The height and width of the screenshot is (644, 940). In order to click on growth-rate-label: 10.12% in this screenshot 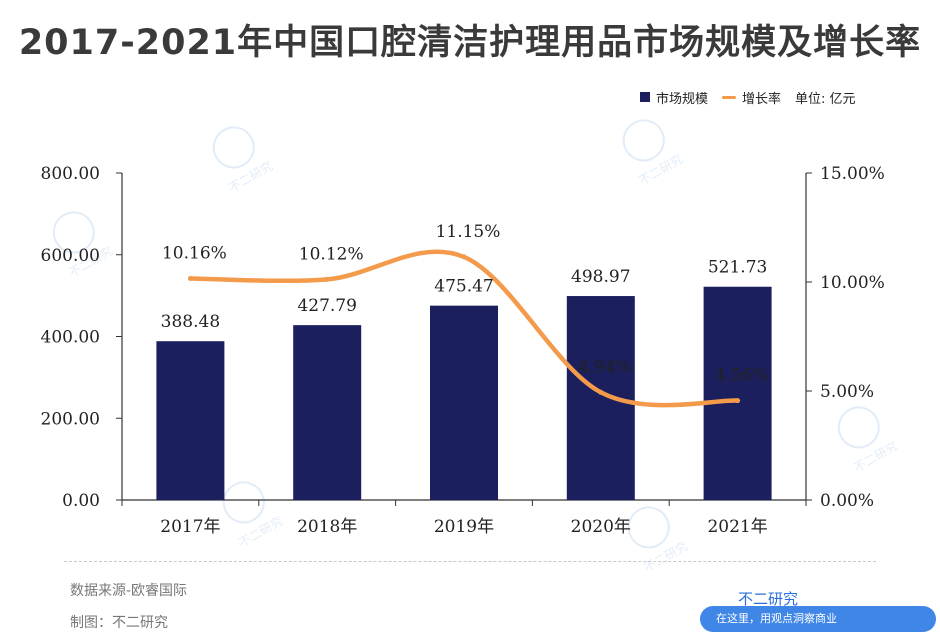, I will do `click(331, 254)`.